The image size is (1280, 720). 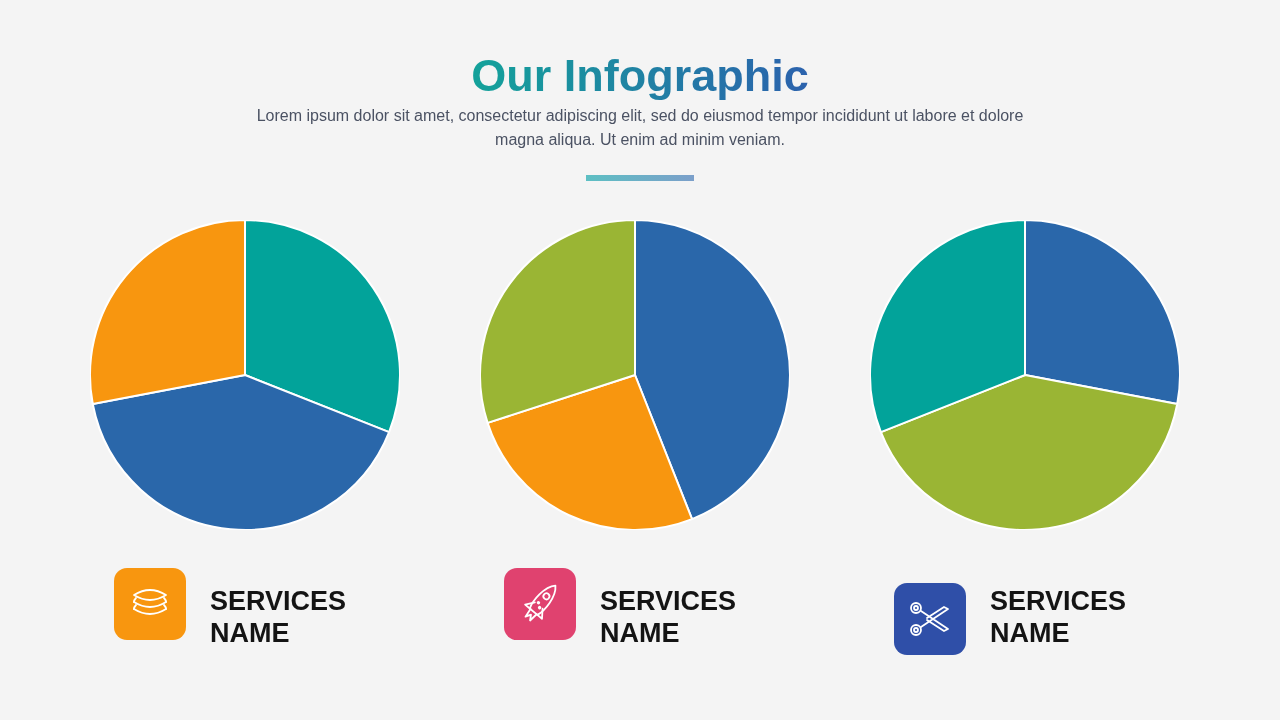 I want to click on text: Our Infographic, so click(x=640, y=75).